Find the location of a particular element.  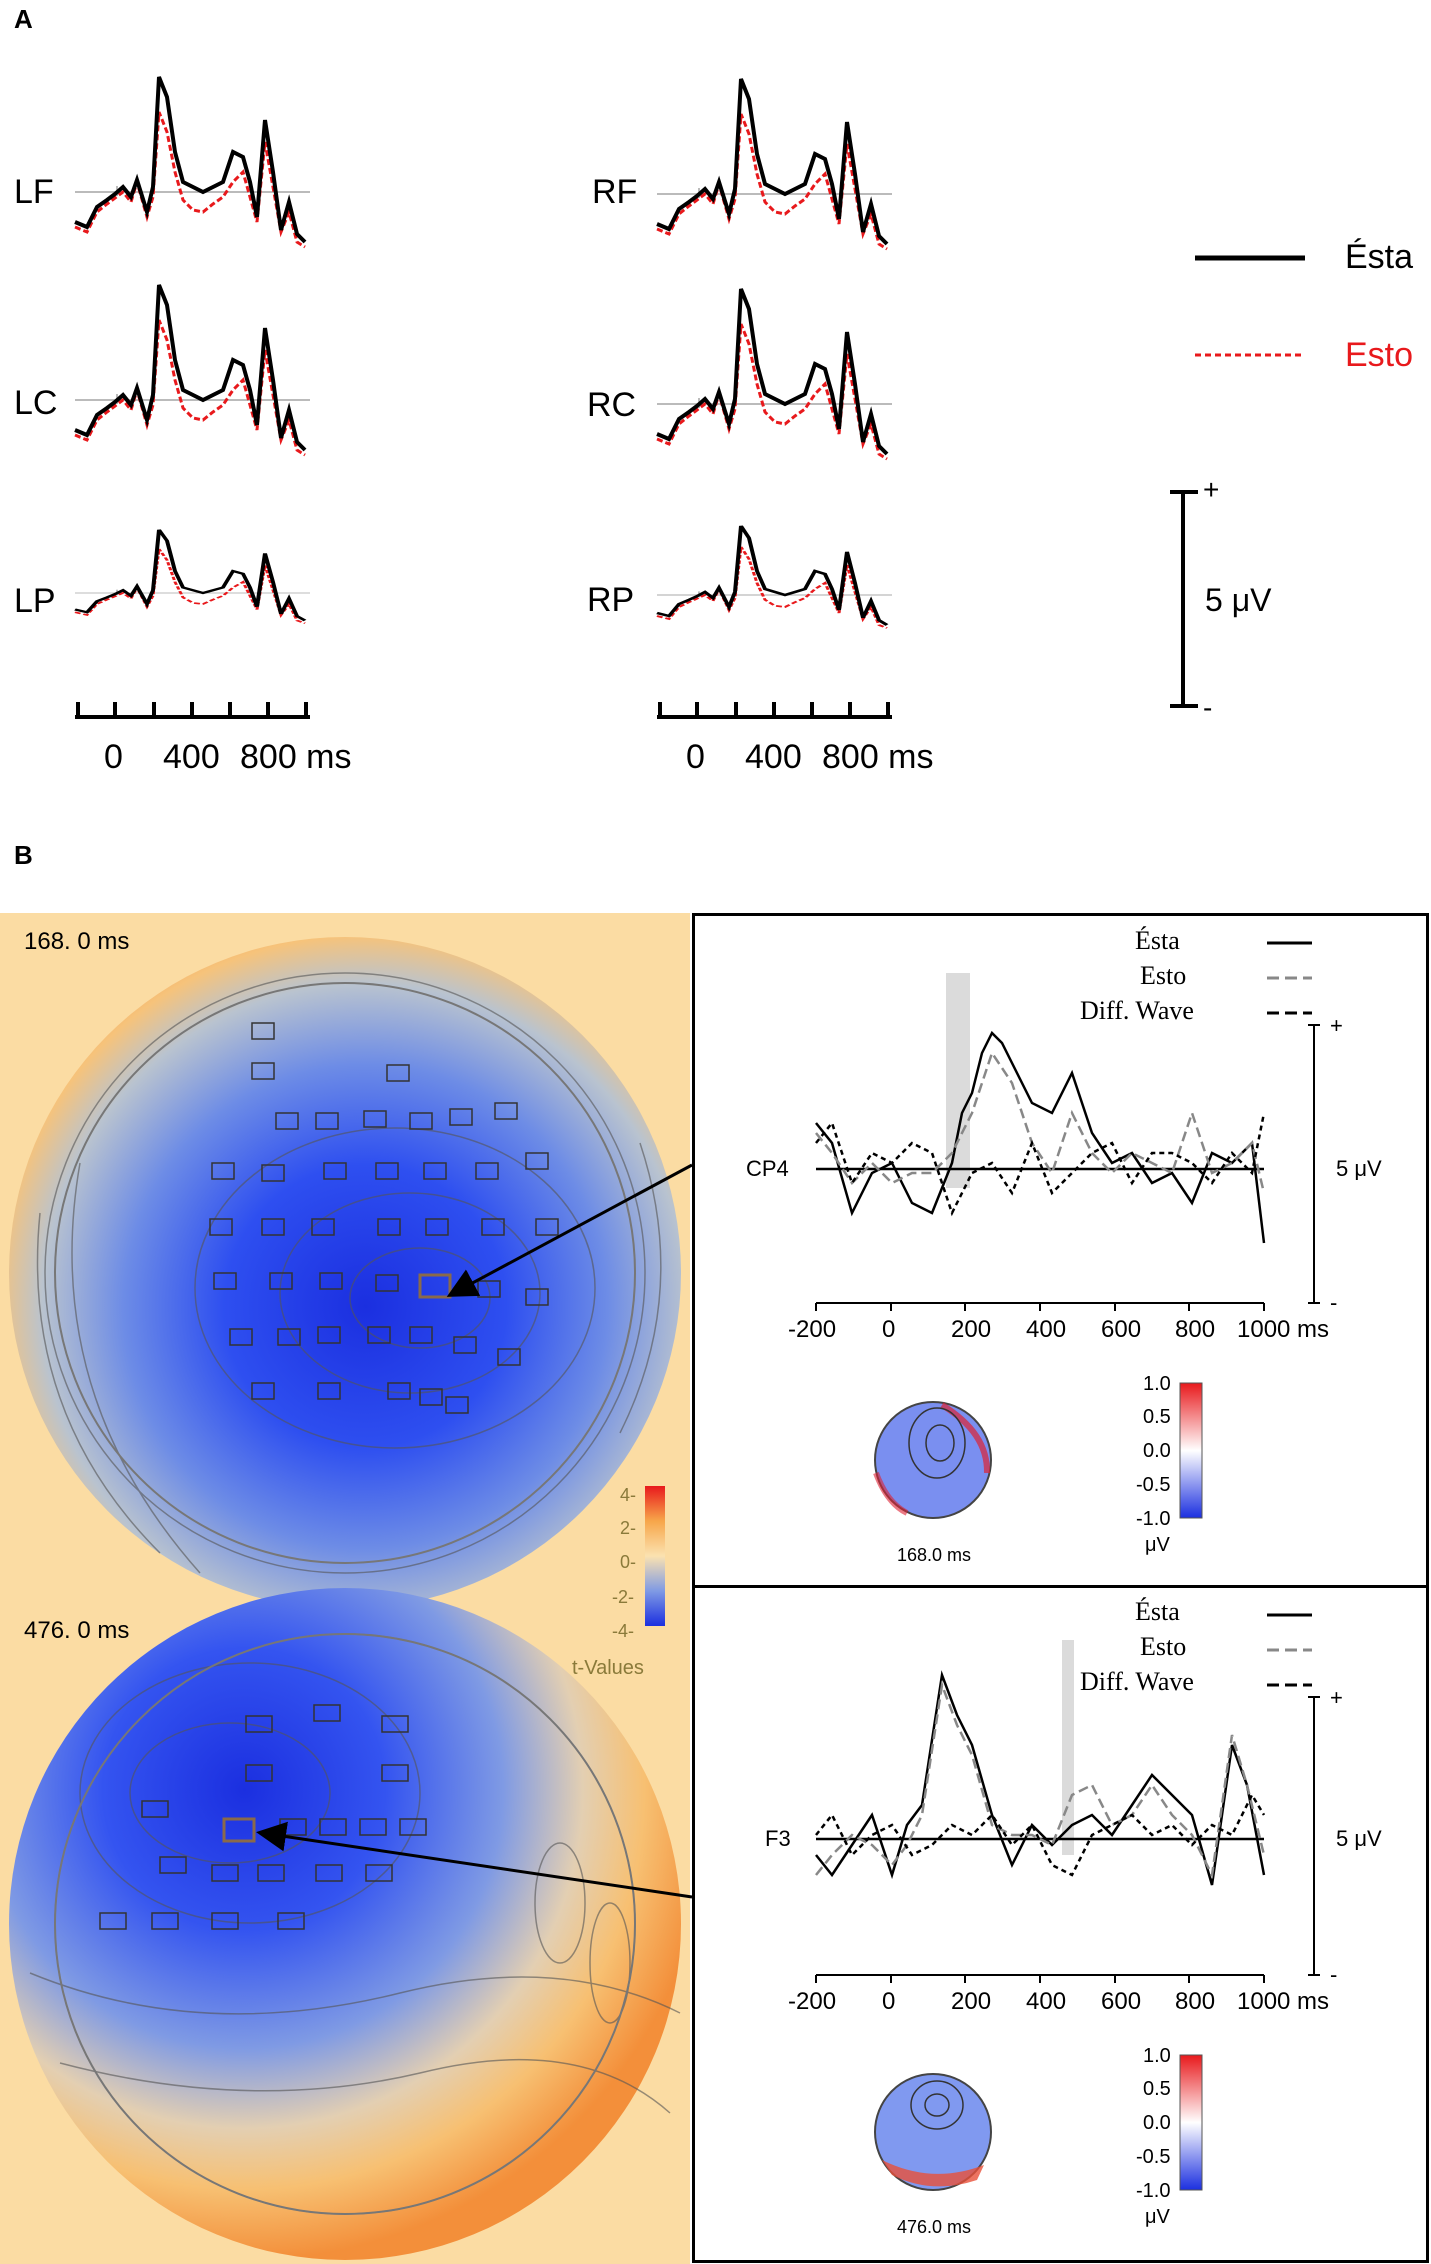

inset1-plus: + is located at coordinates (1336, 1025).